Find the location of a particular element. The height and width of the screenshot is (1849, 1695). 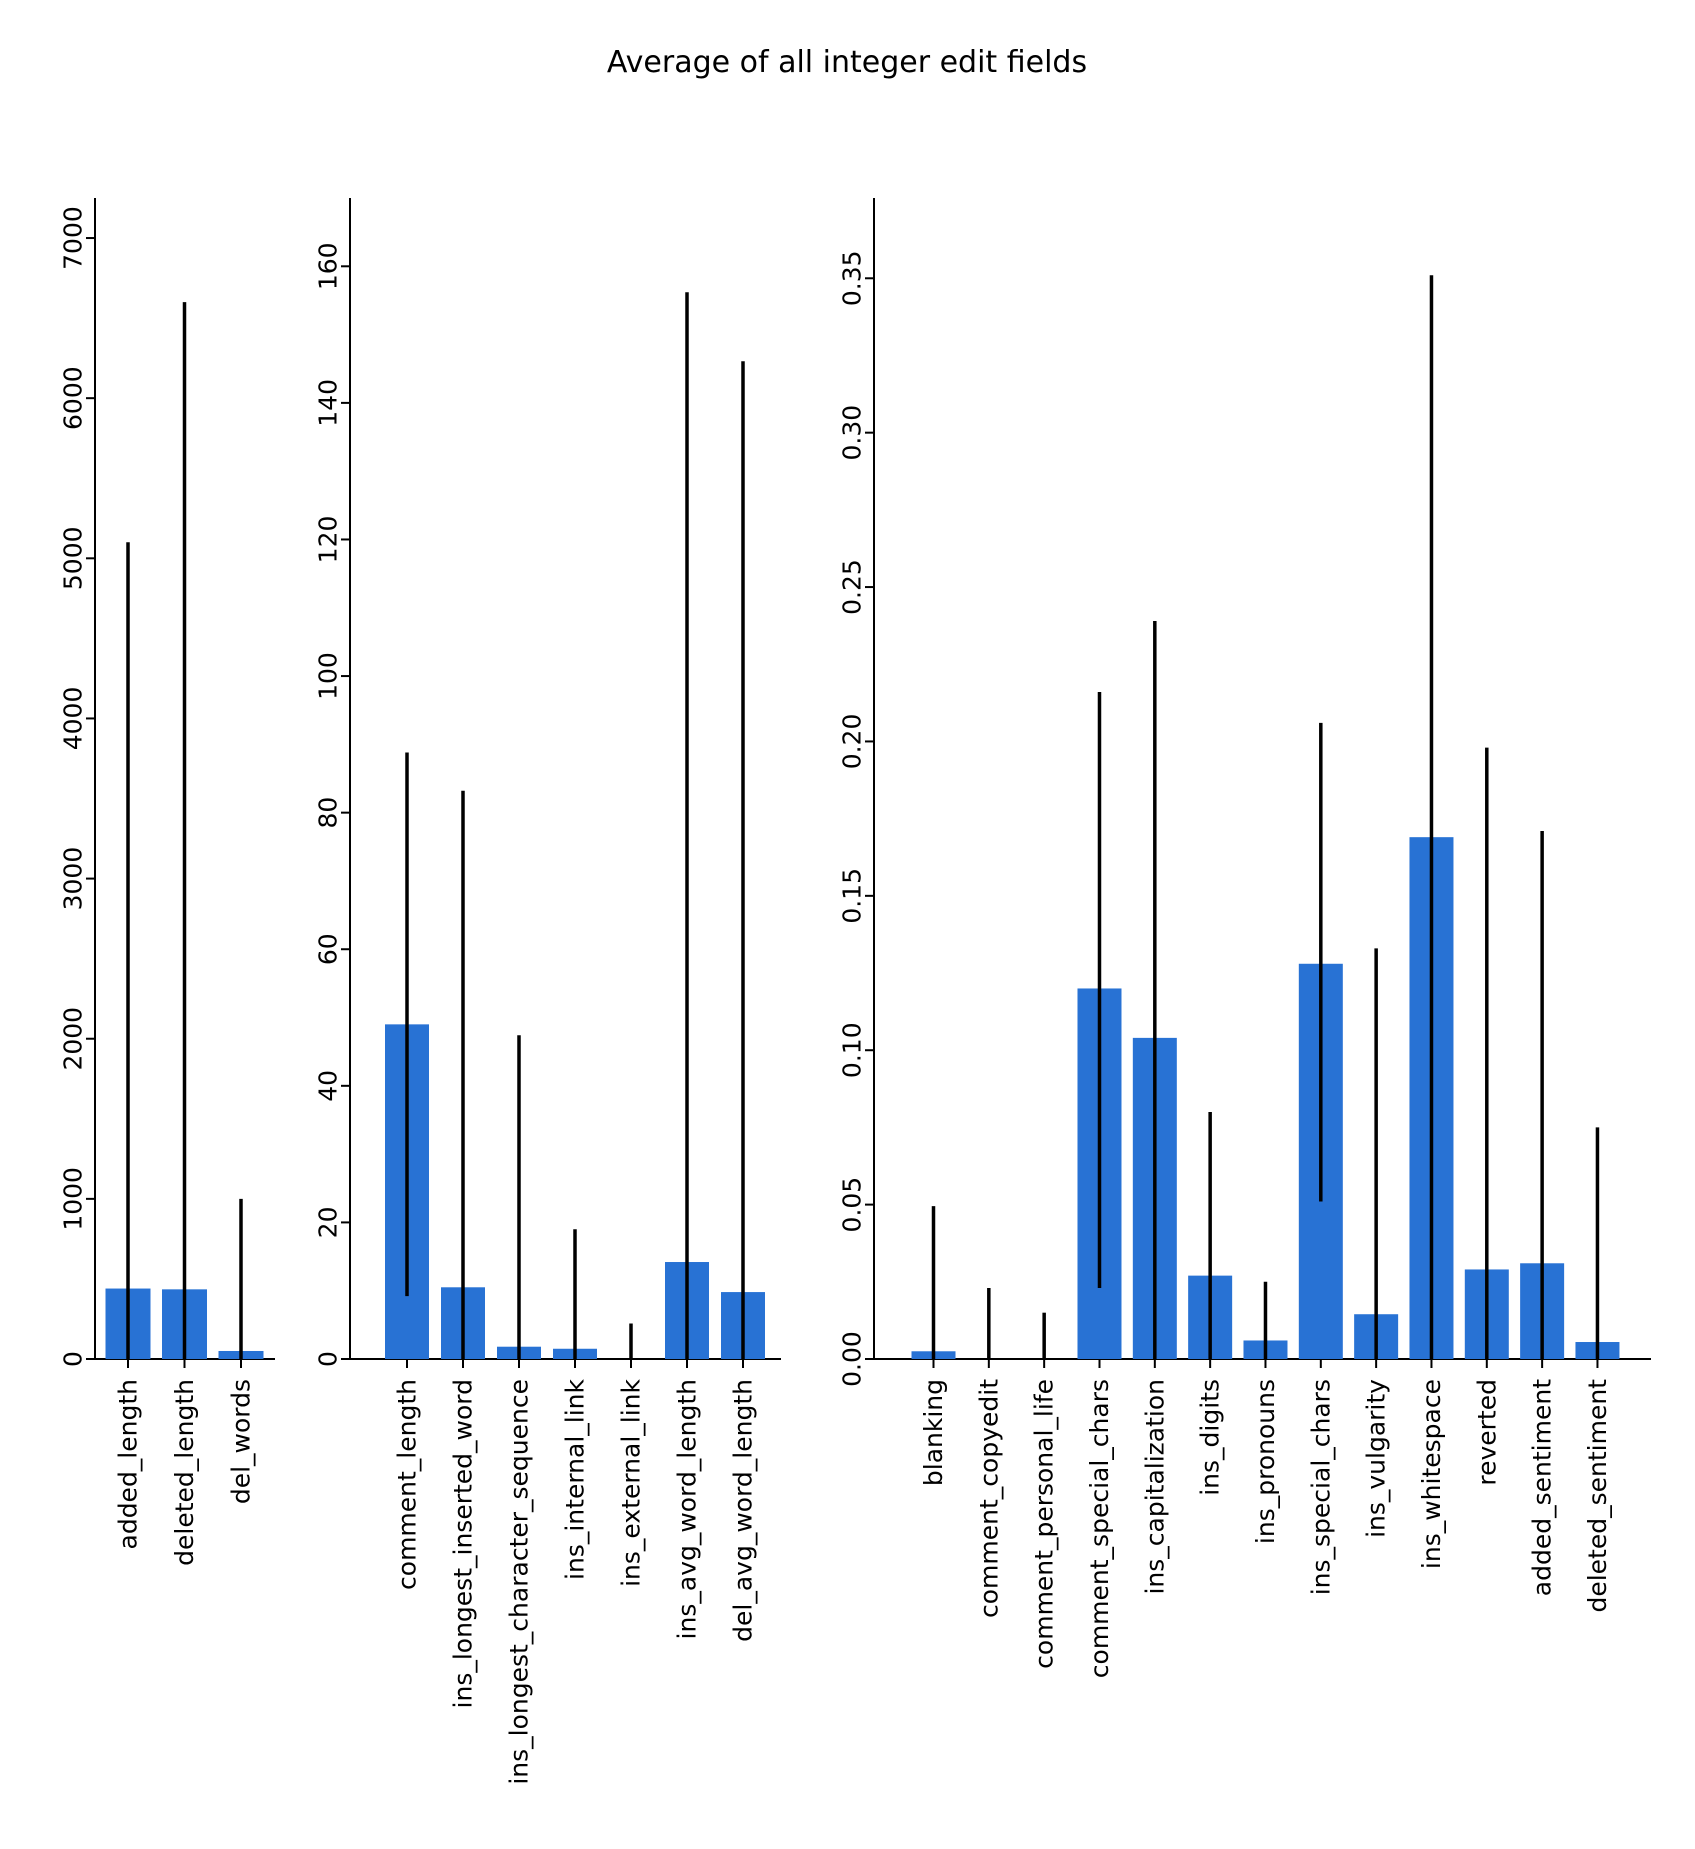

y-tick-label: 7000 is located at coordinates (73, 238).